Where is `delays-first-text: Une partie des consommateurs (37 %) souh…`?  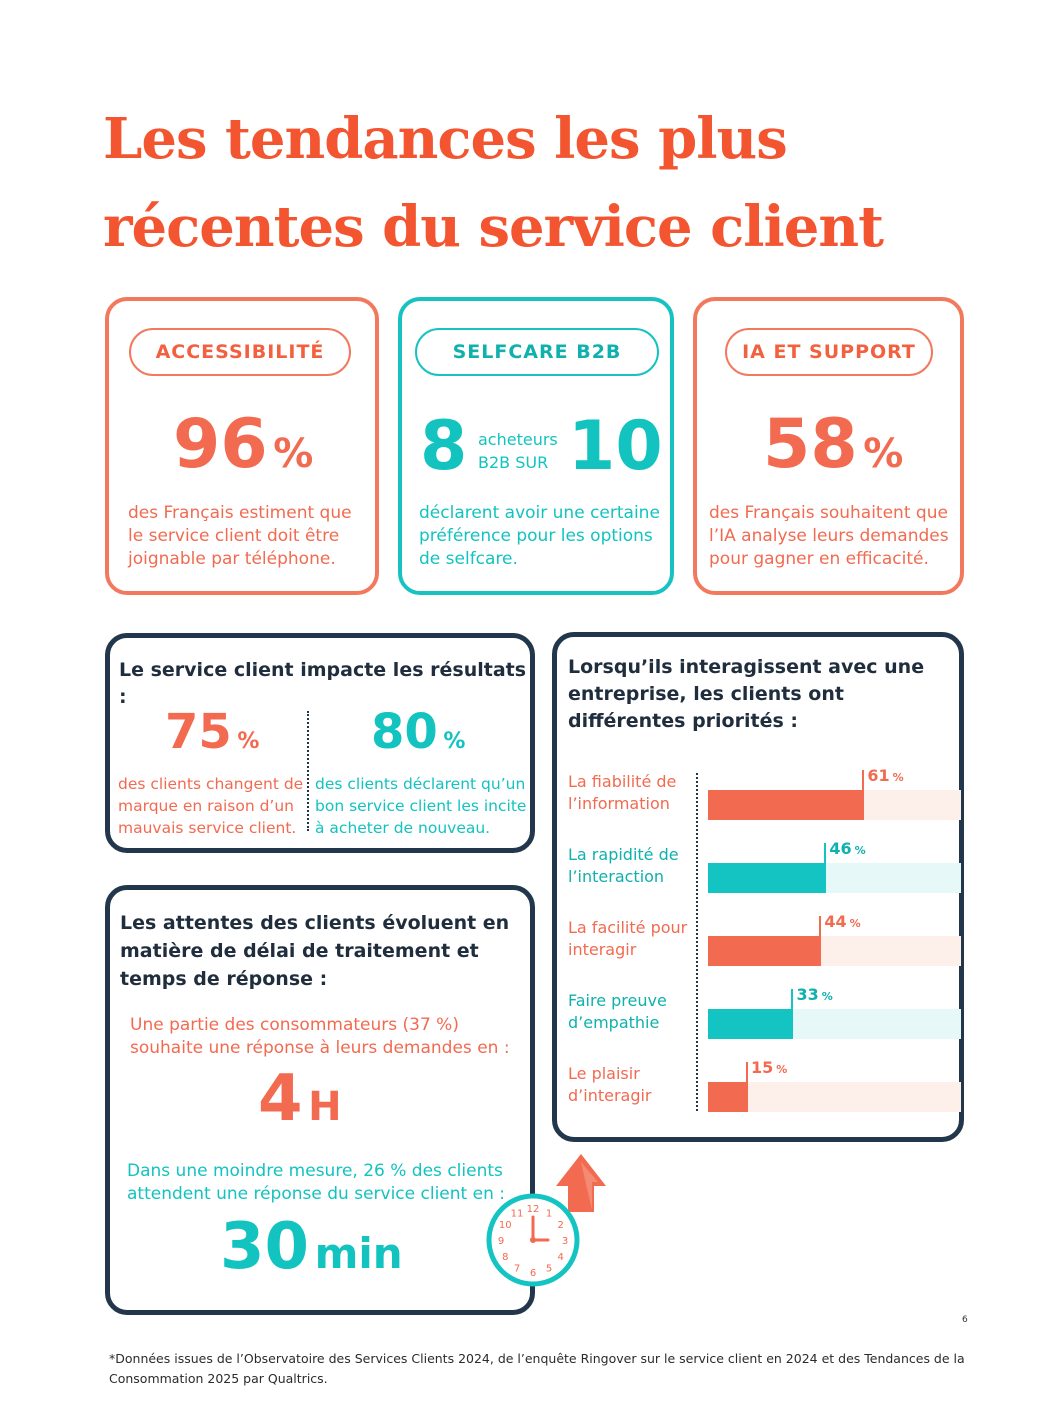 delays-first-text: Une partie des consommateurs (37 %) souh… is located at coordinates (320, 1036).